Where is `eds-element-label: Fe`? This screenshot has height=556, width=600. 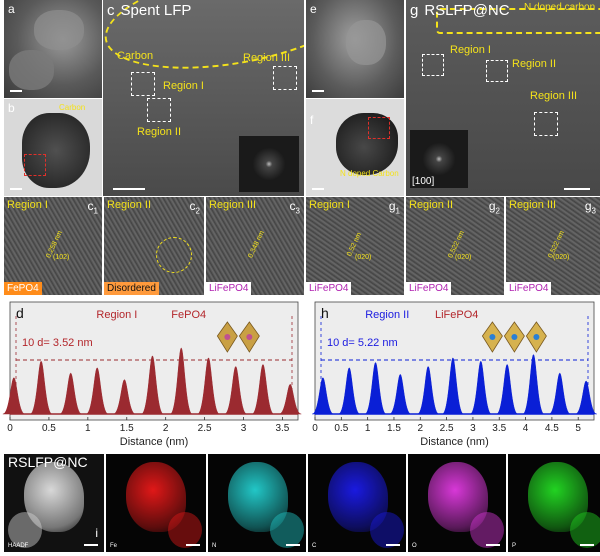 eds-element-label: Fe is located at coordinates (114, 546).